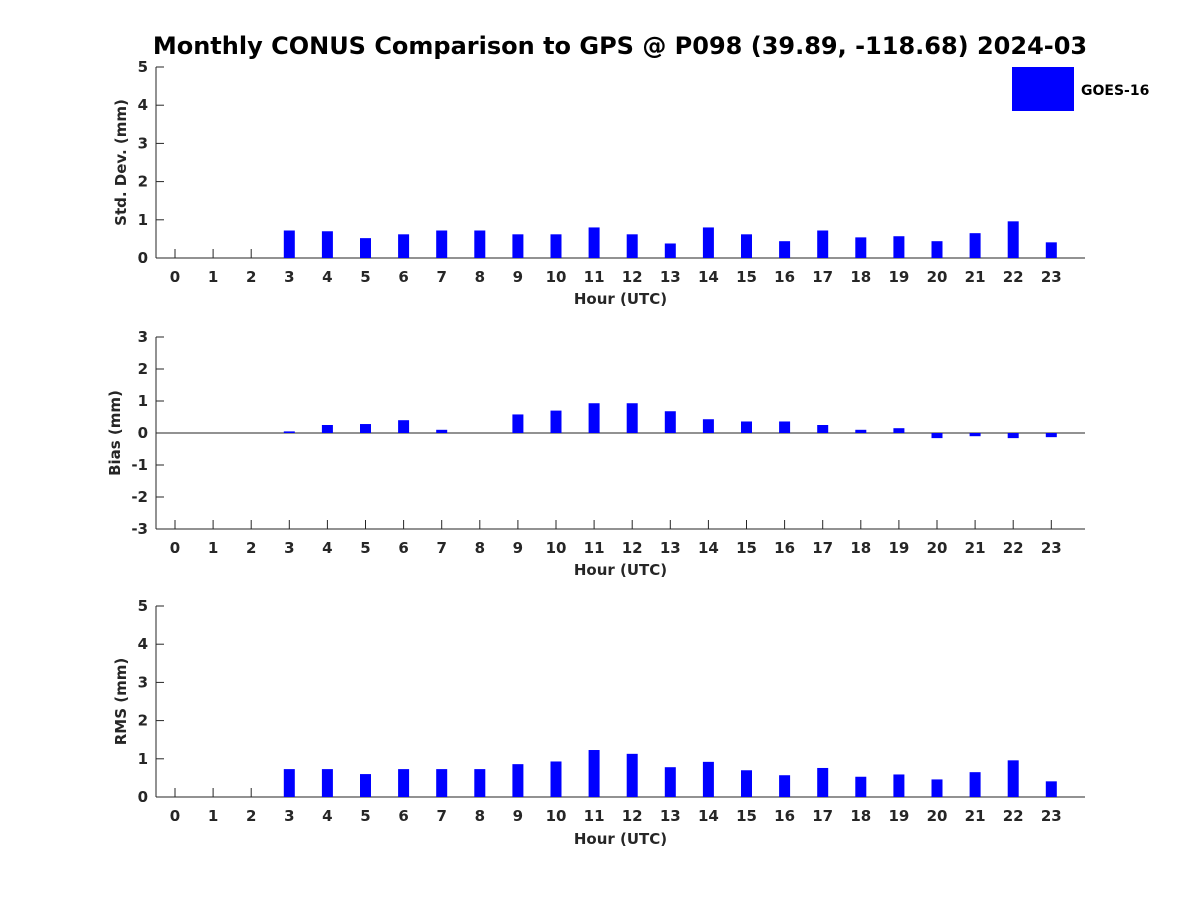 Image resolution: width=1200 pixels, height=900 pixels. Describe the element at coordinates (139, 529) in the screenshot. I see `y-tick-label: -3` at that location.